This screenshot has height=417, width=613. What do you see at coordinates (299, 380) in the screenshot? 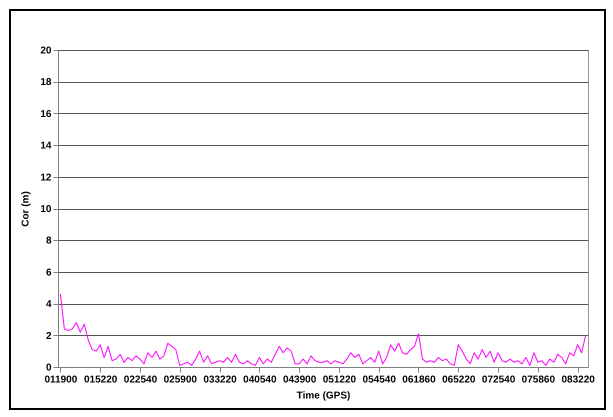
I see `x-tick-label: 043900` at bounding box center [299, 380].